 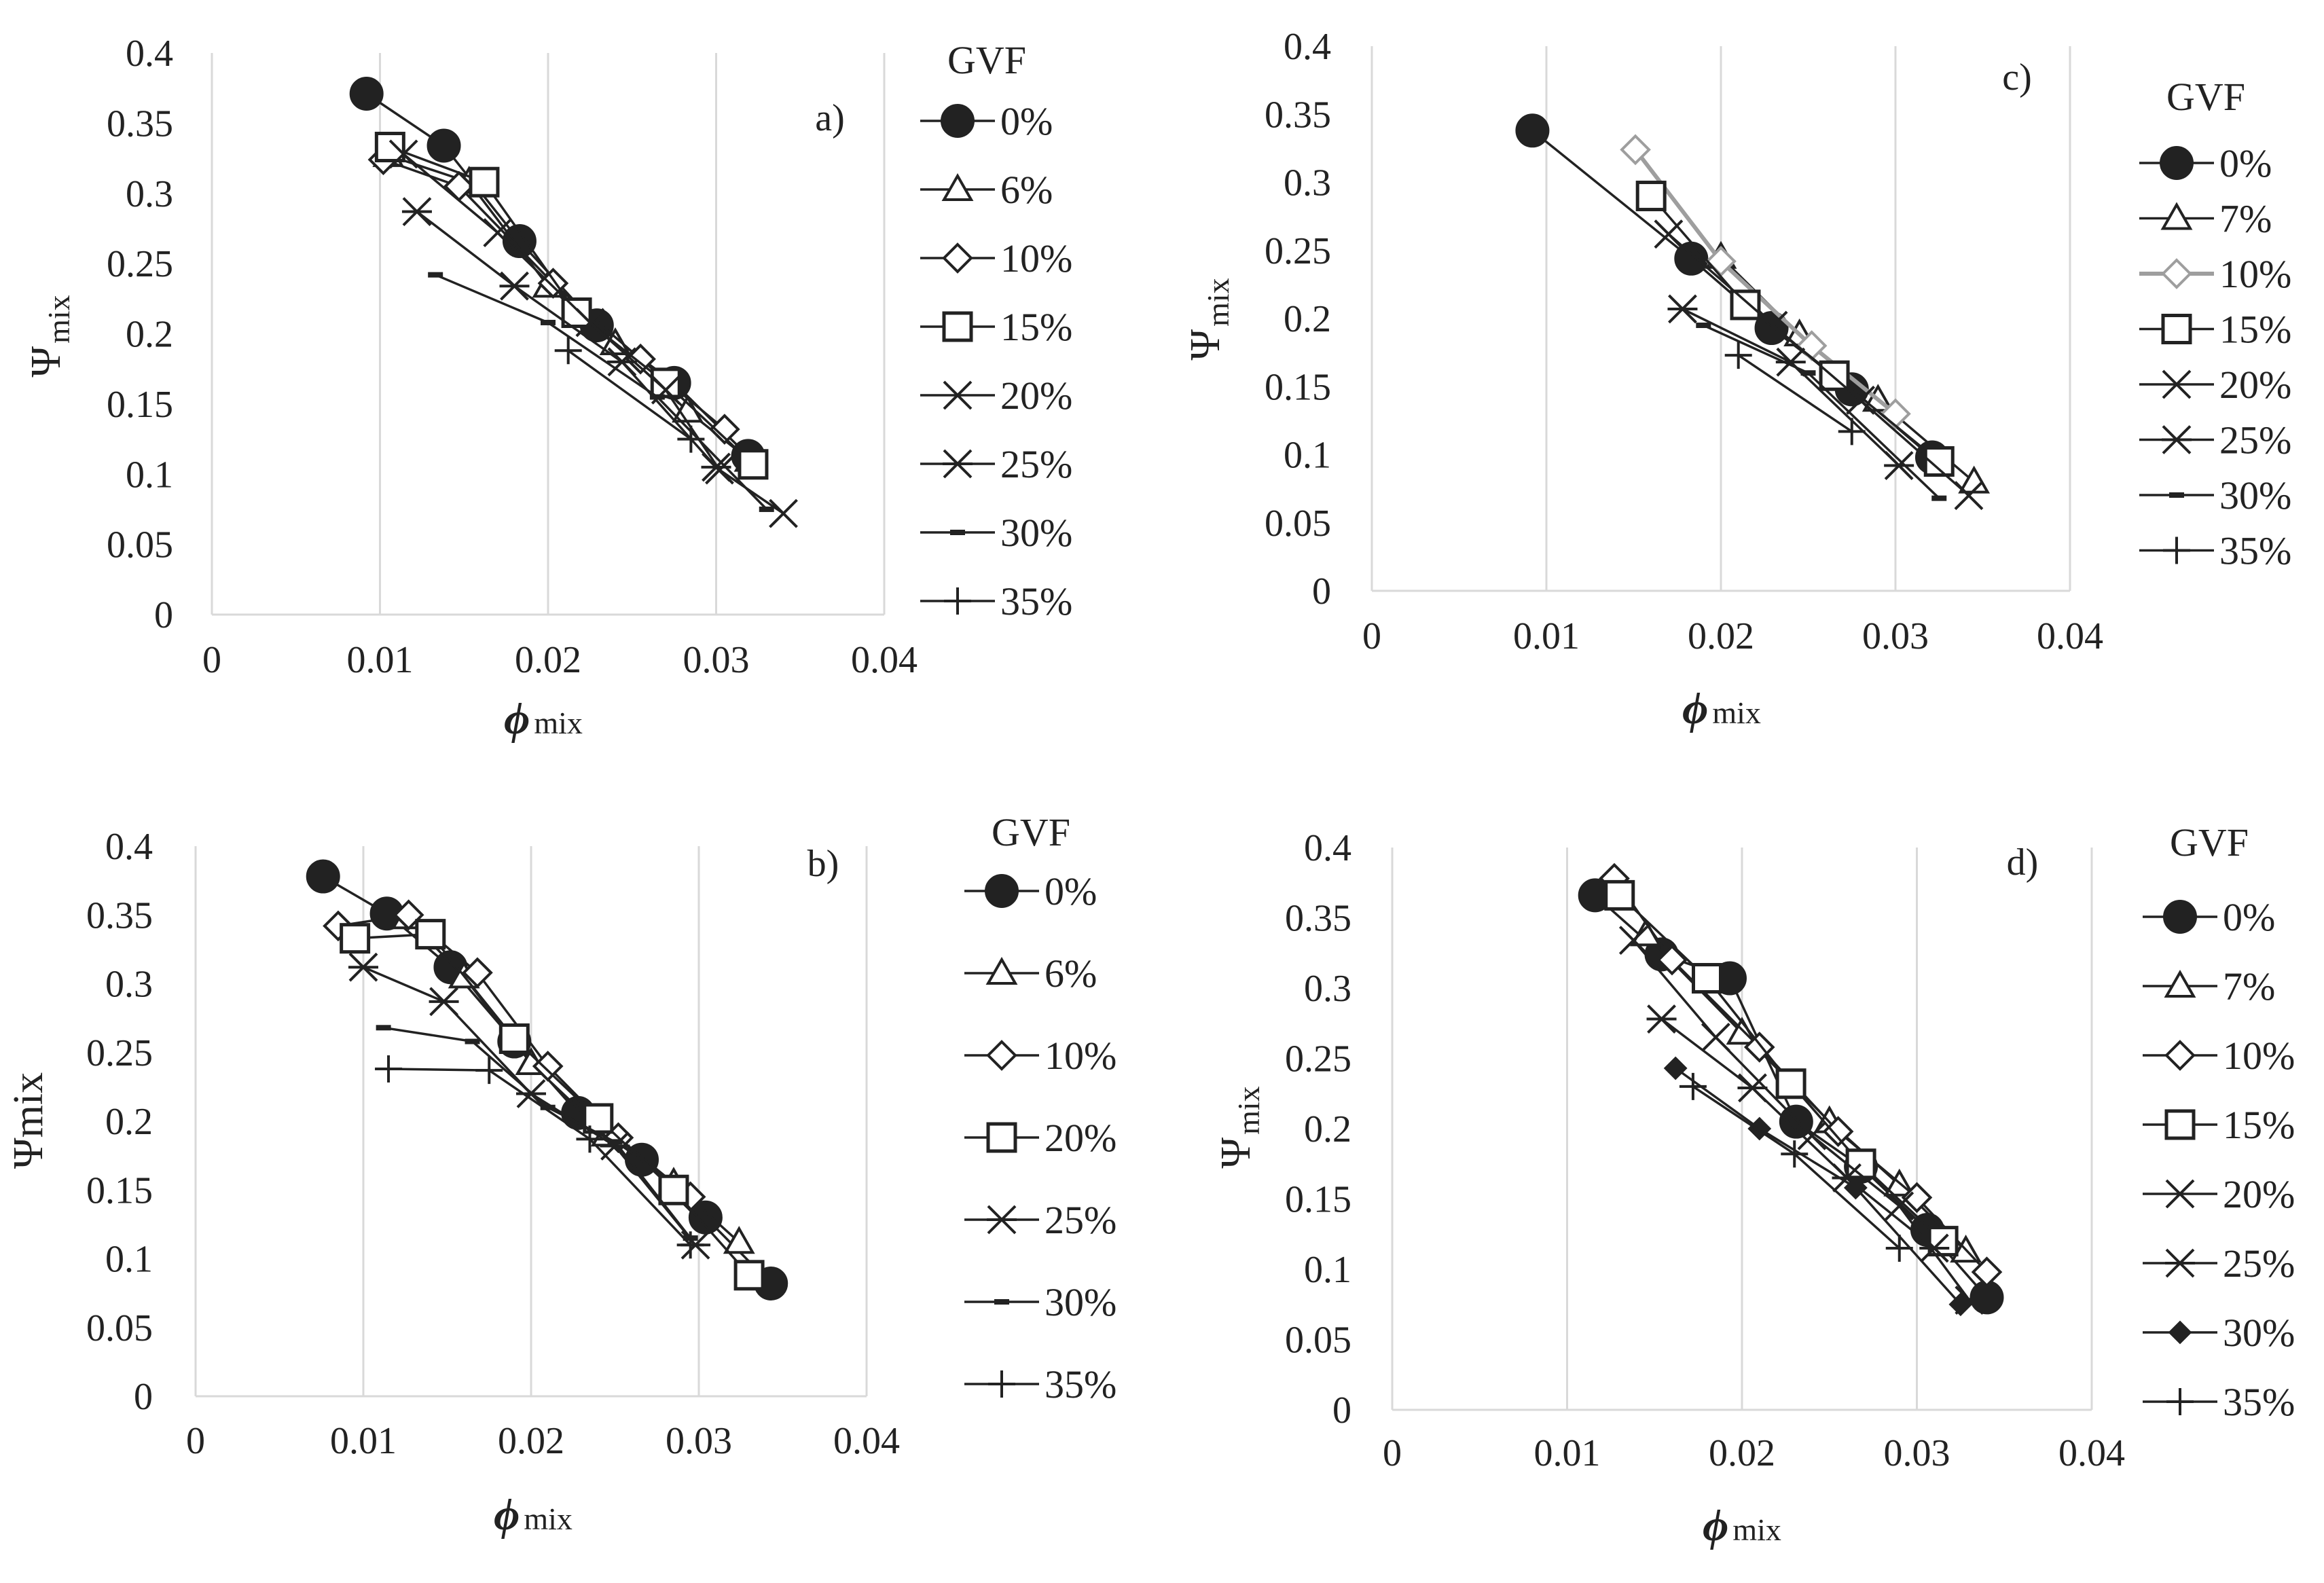 I want to click on legend-item: 7%, so click(x=2205, y=219).